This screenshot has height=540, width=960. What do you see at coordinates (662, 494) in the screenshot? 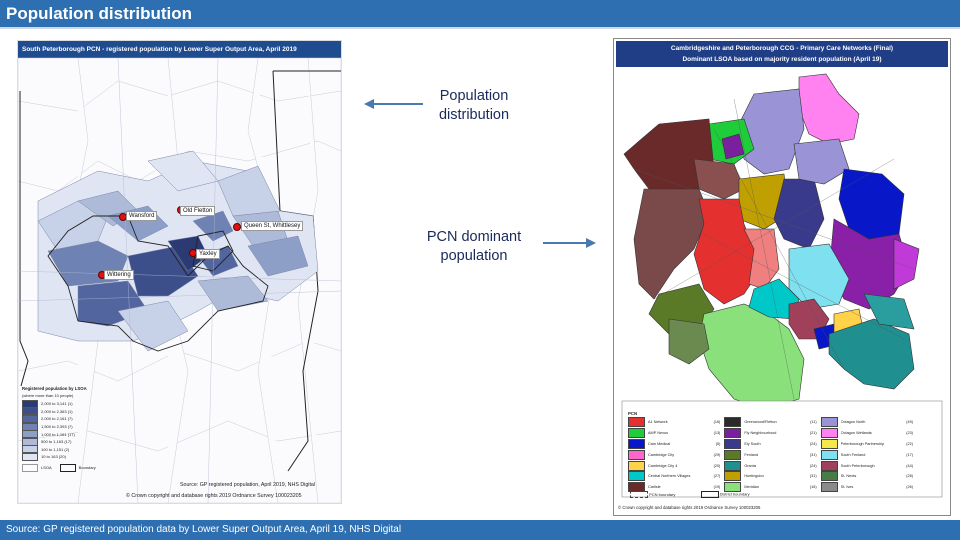
I see `pcn-boundary-label: PCN boundary` at bounding box center [662, 494].